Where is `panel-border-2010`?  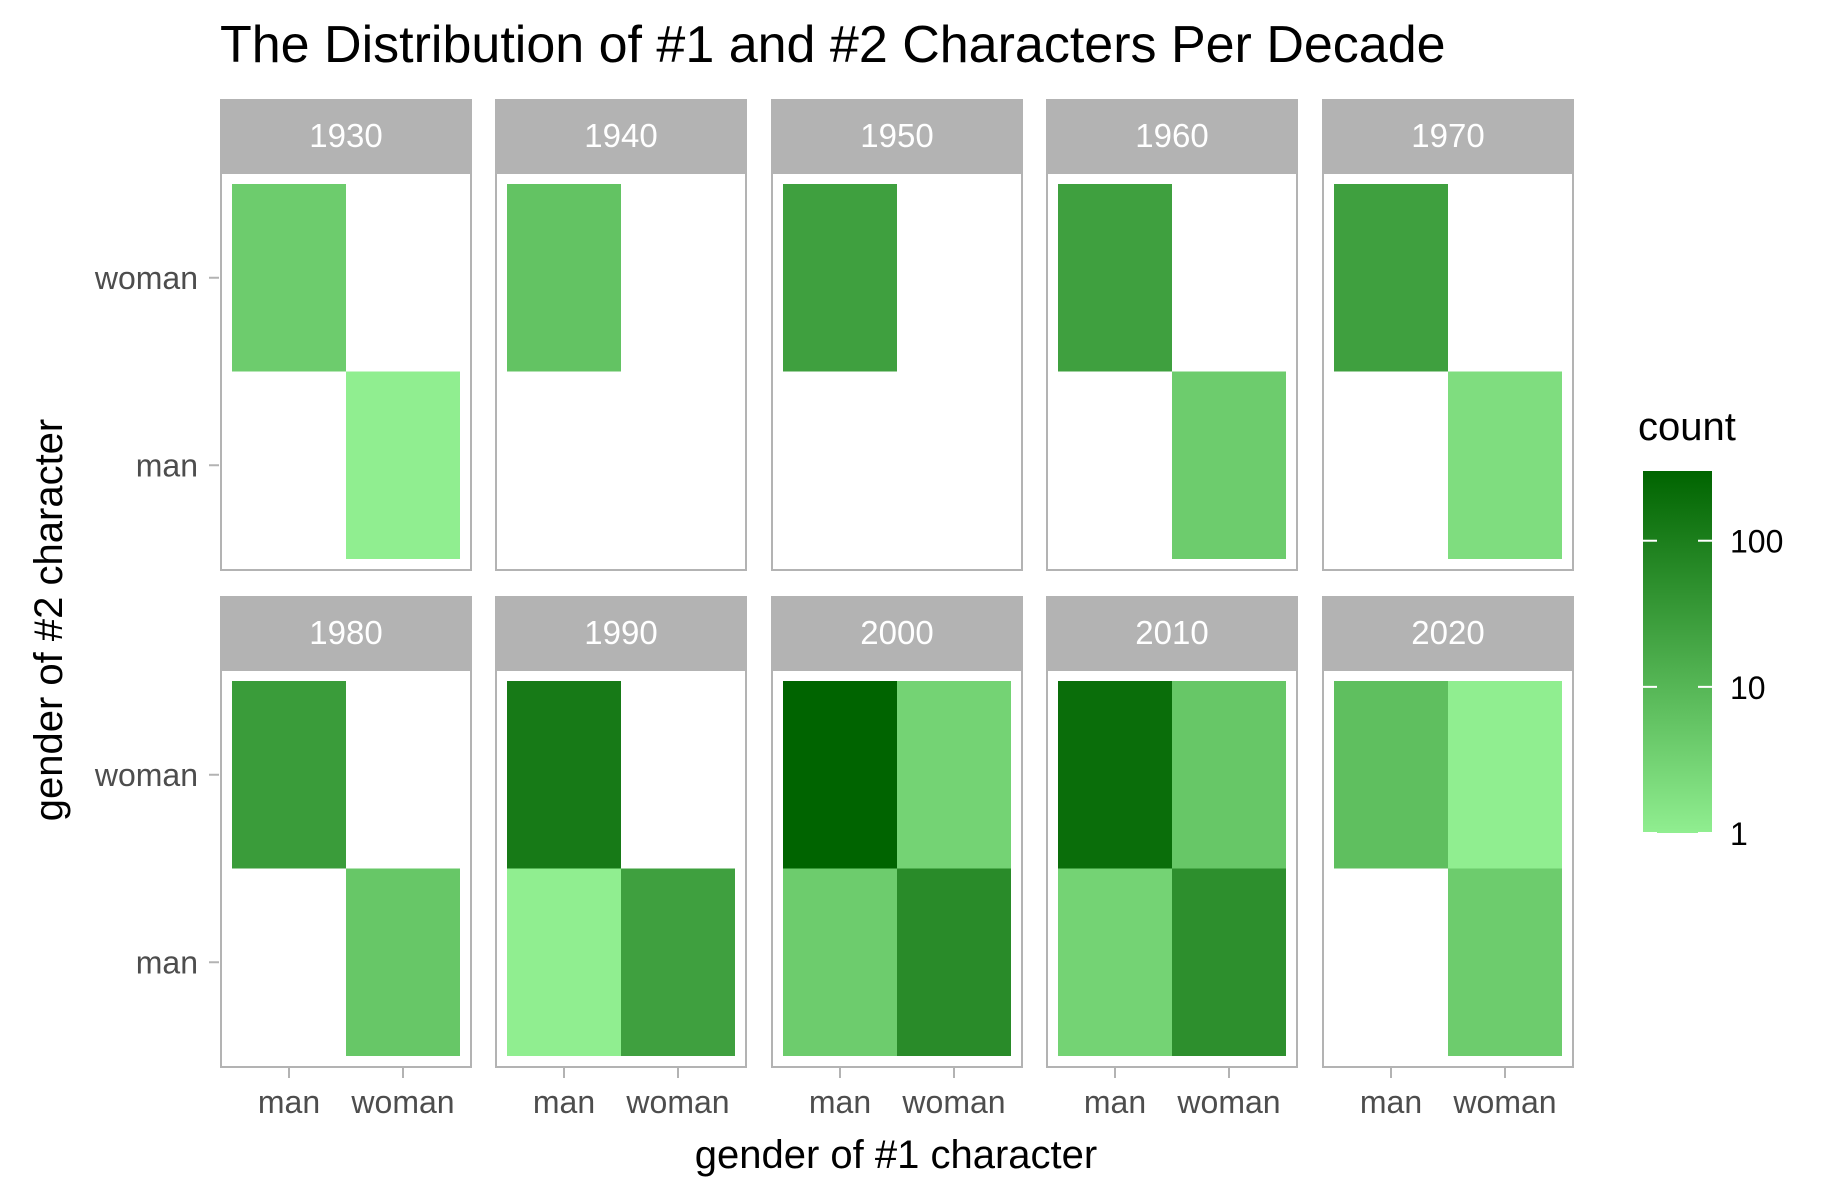 panel-border-2010 is located at coordinates (1172, 868).